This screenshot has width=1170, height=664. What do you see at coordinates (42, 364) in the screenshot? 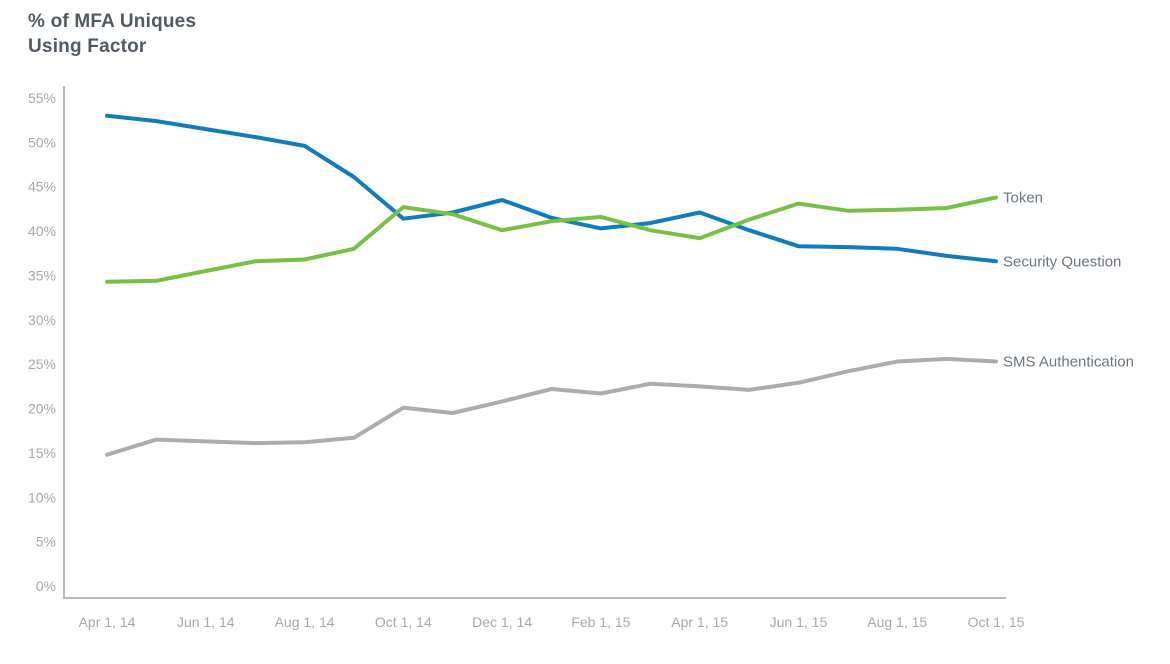
I see `y-axis-tick-label-25-: 25%` at bounding box center [42, 364].